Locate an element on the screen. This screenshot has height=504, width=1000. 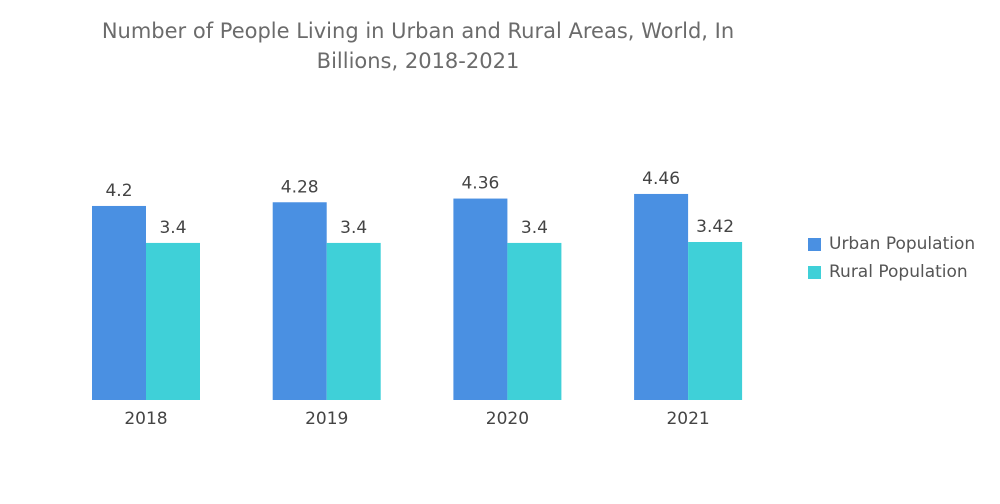
data-label-rural-2019: 3.4 is located at coordinates (353, 228).